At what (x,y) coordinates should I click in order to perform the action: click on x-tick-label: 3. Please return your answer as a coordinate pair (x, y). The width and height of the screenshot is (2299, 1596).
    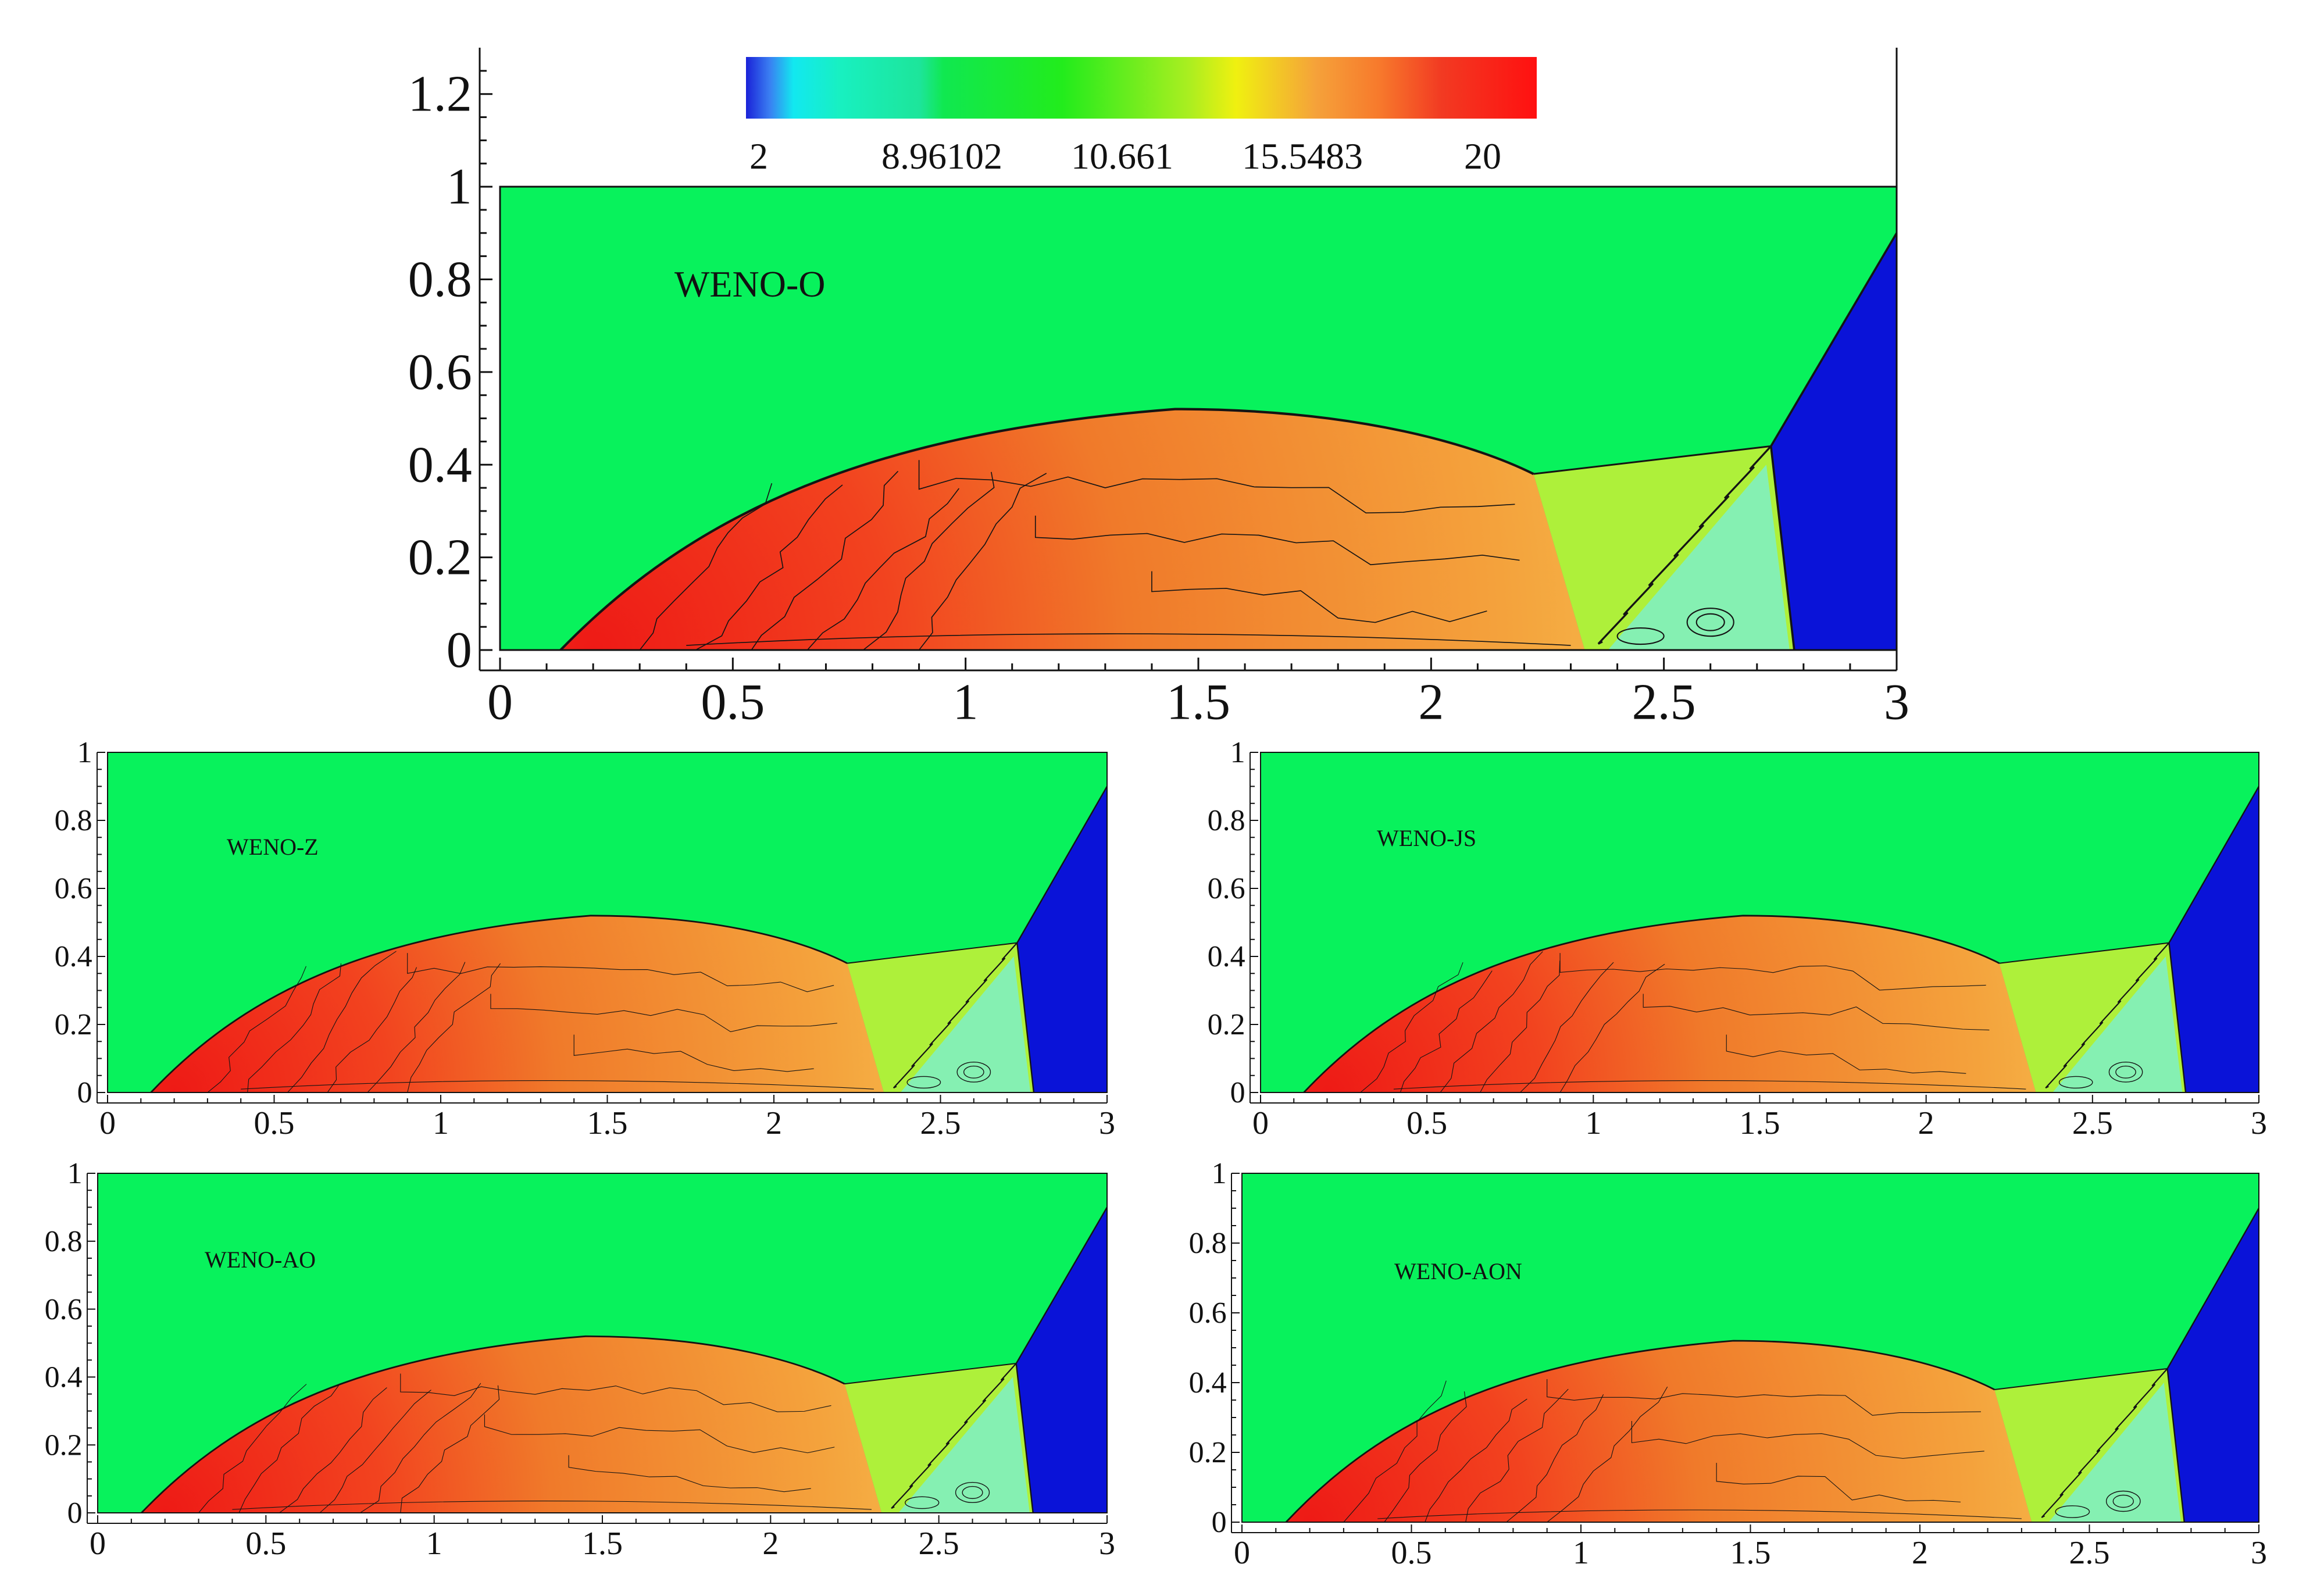
    Looking at the image, I should click on (2259, 1123).